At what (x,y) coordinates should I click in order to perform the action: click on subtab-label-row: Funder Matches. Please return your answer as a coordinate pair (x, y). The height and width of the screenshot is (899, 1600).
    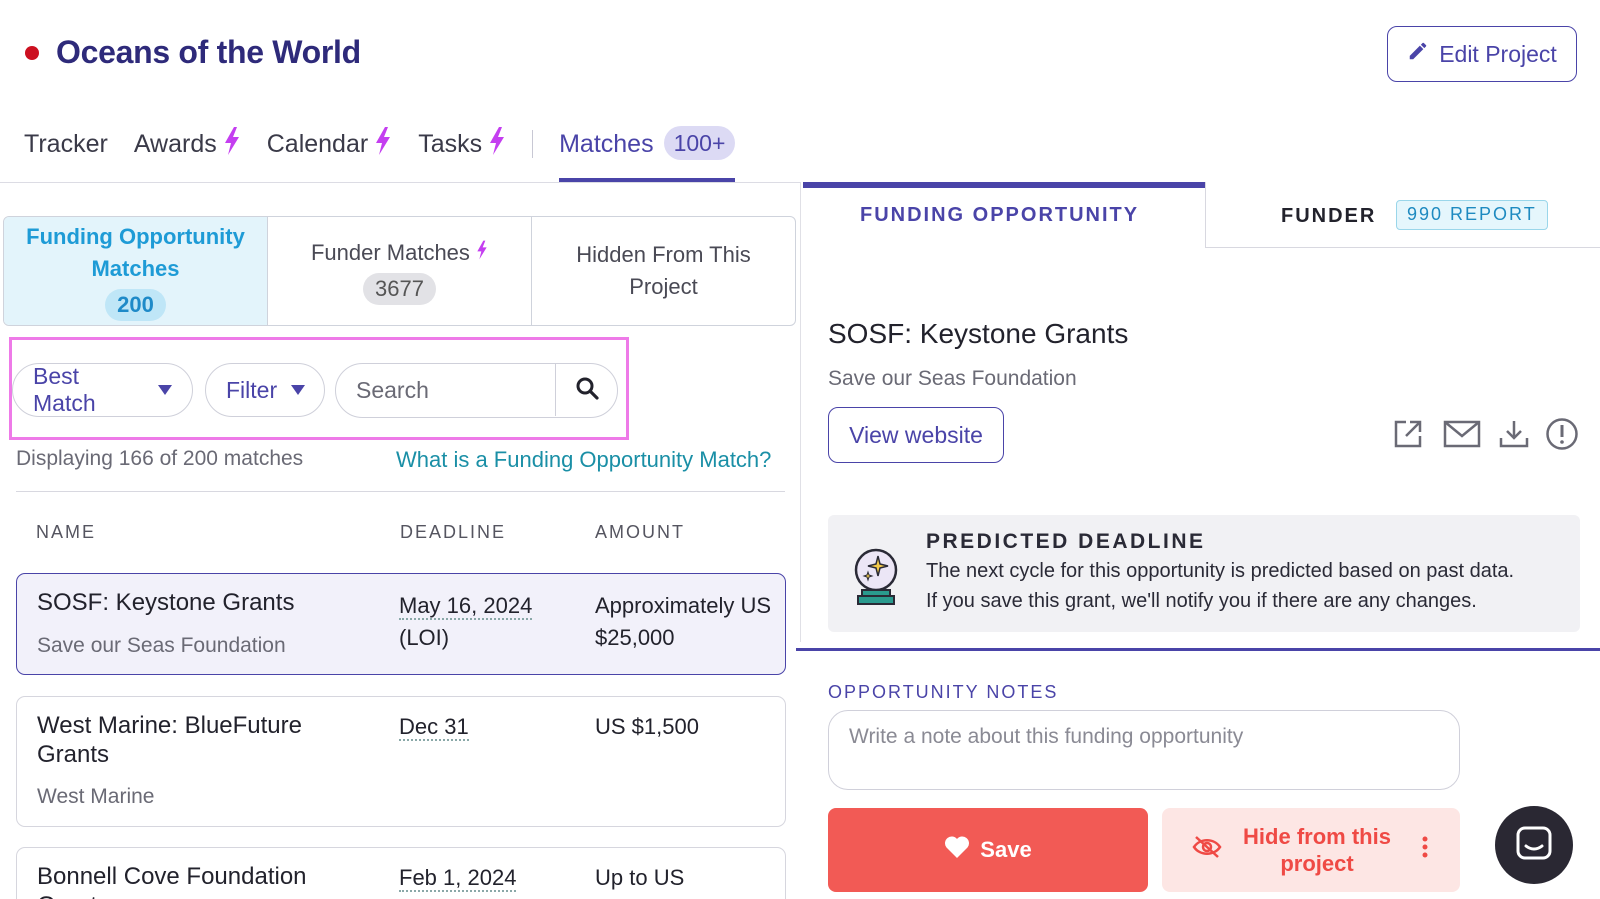
    Looking at the image, I should click on (399, 253).